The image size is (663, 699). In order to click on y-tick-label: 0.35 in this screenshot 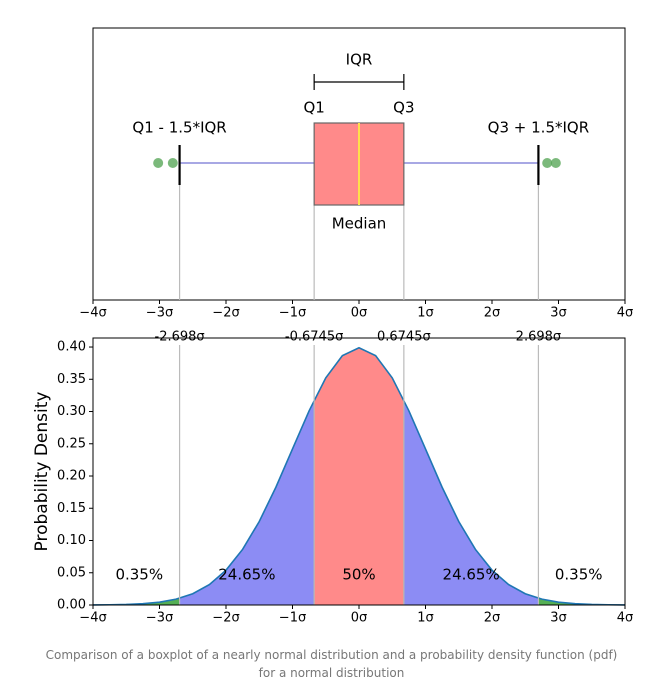, I will do `click(71, 379)`.